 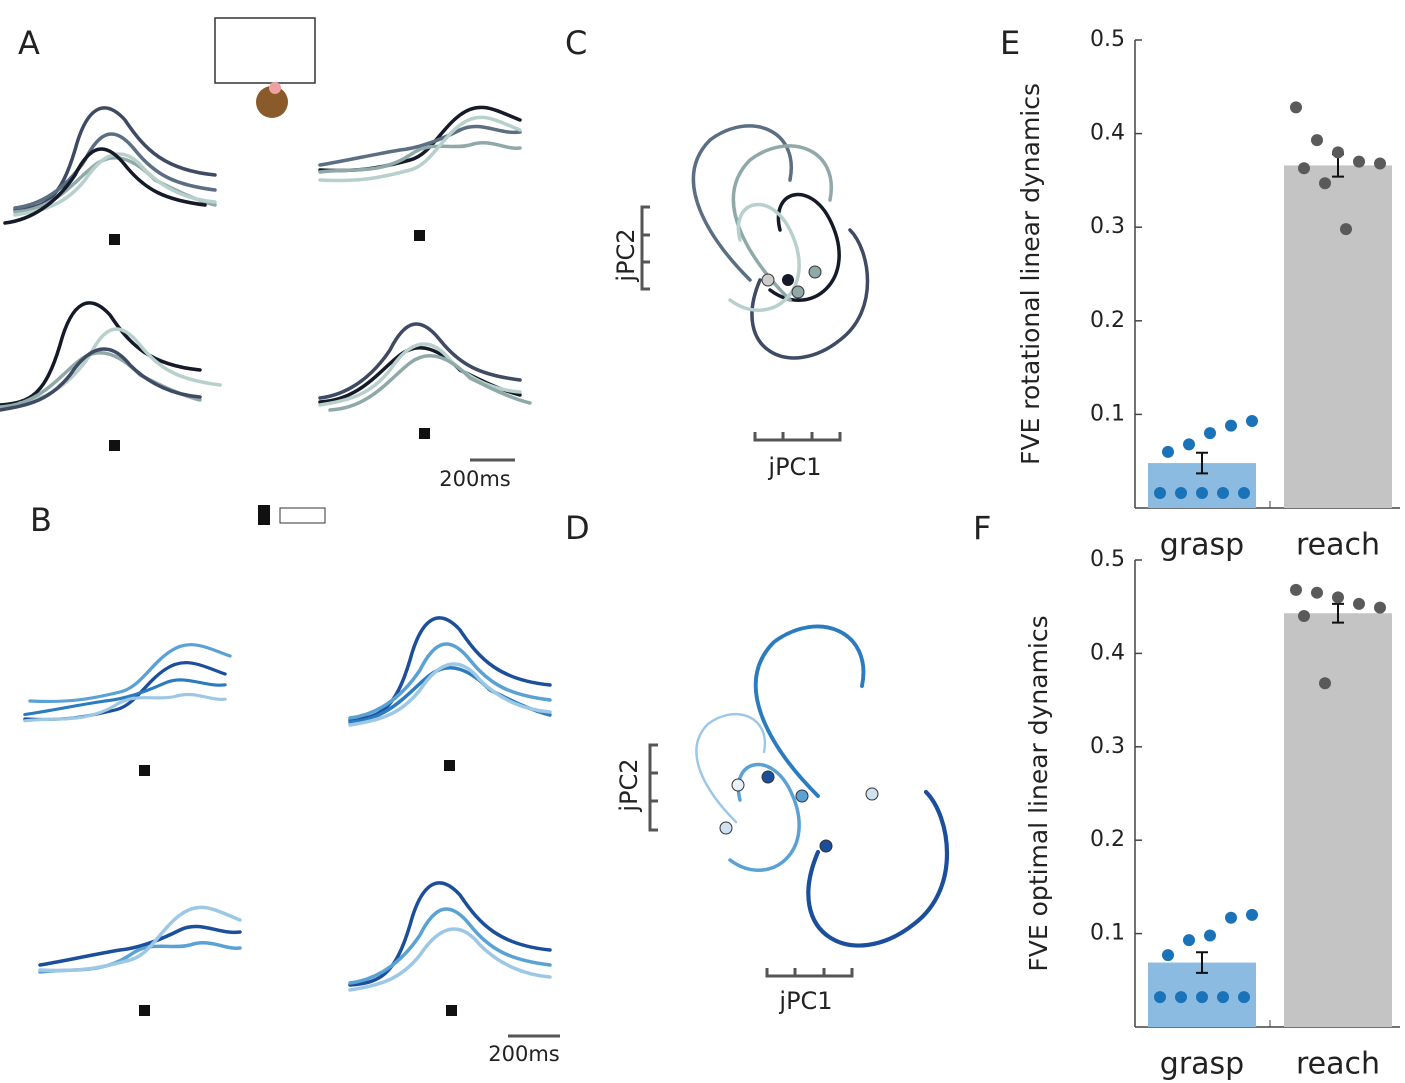 What do you see at coordinates (29, 43) in the screenshot?
I see `panel-label: A` at bounding box center [29, 43].